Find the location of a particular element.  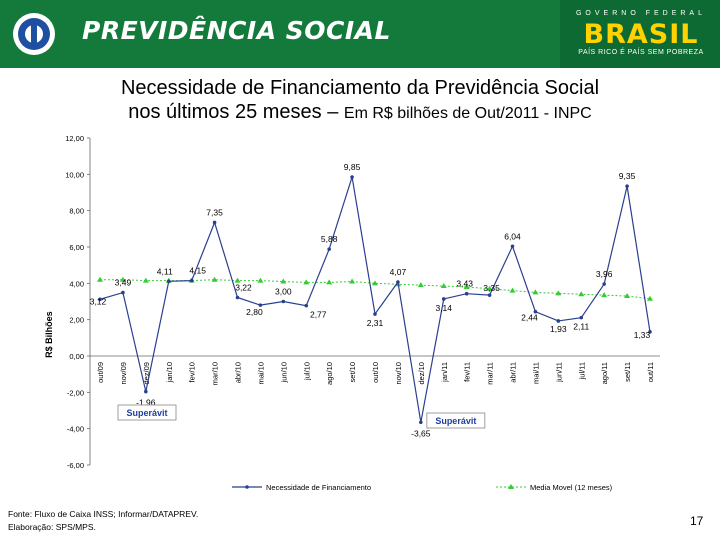

data-label: 3,12 is located at coordinates (98, 301).